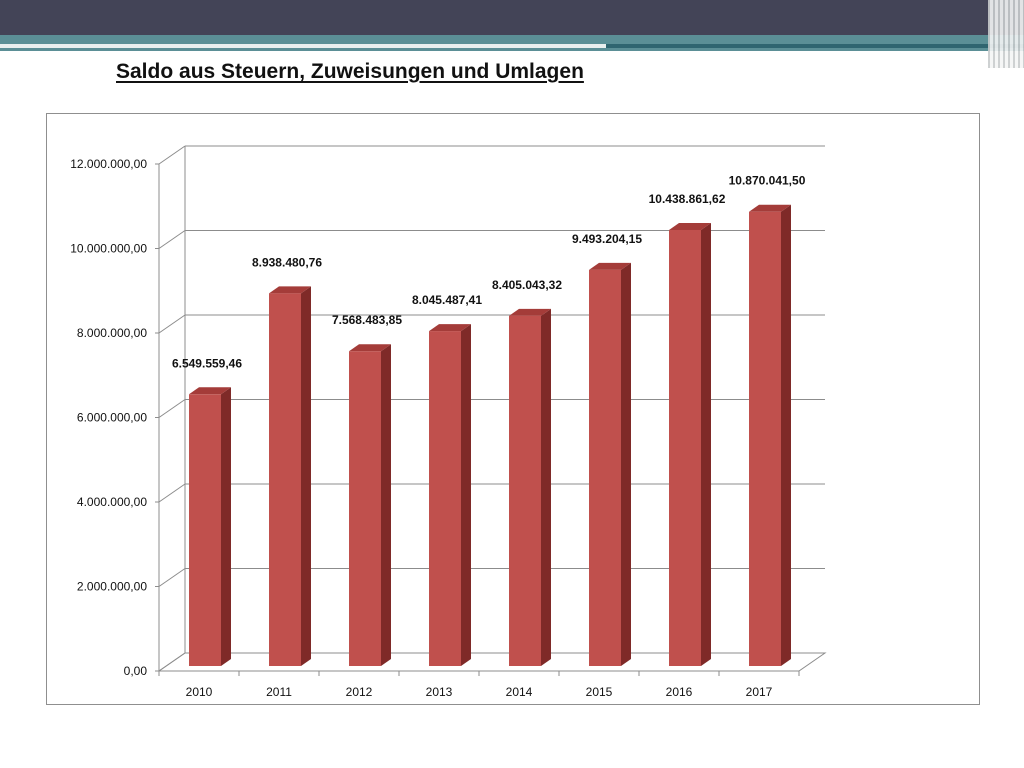 The height and width of the screenshot is (768, 1024). Describe the element at coordinates (136, 671) in the screenshot. I see `y-tick-label: 0,00` at that location.